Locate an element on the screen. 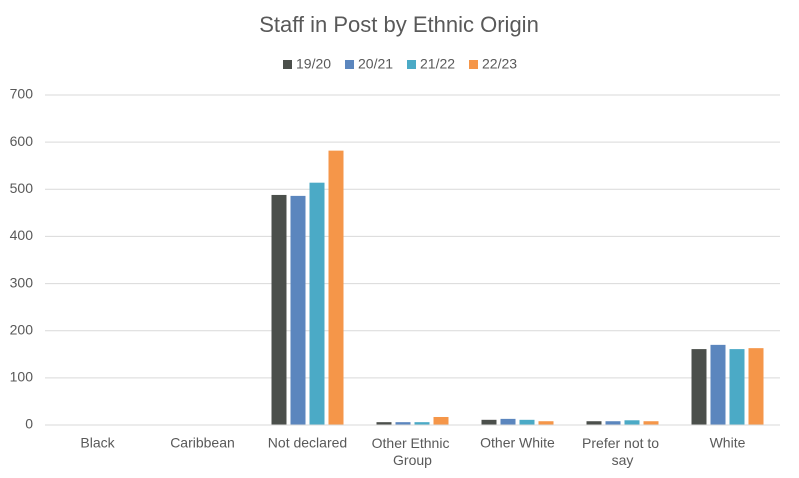 This screenshot has height=478, width=799. y-tick-label: 600 is located at coordinates (22, 141).